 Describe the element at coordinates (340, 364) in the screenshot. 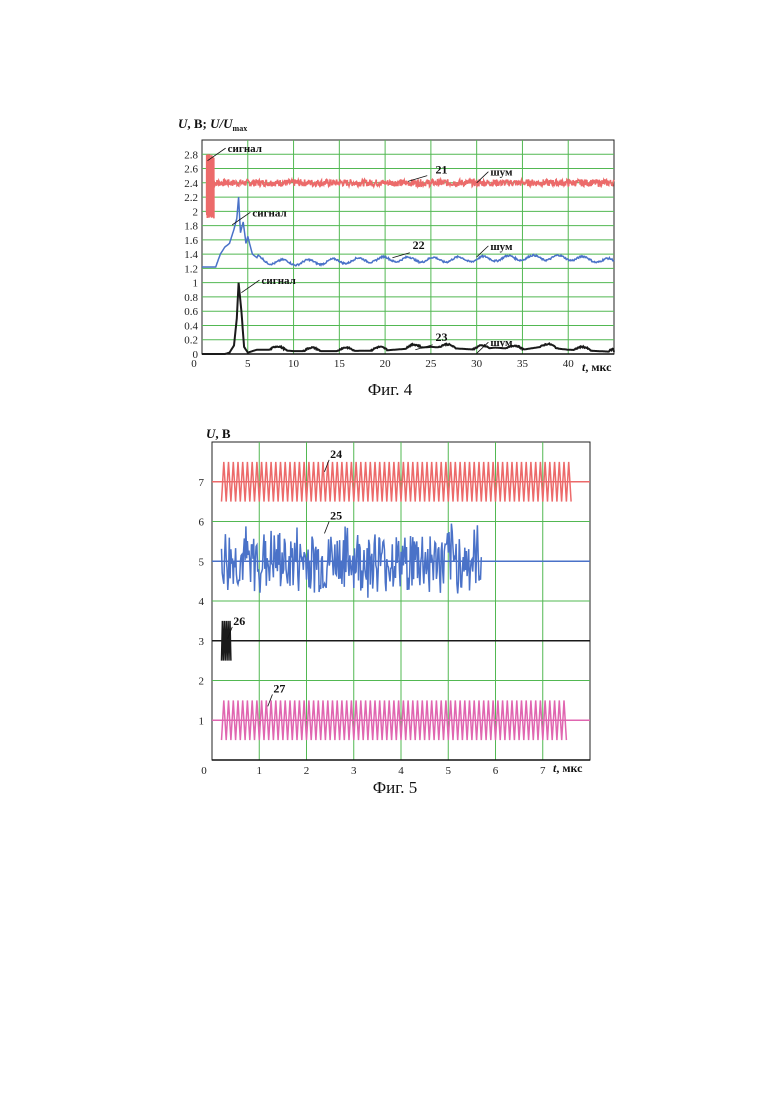

I see `x-tick-label: 15` at that location.